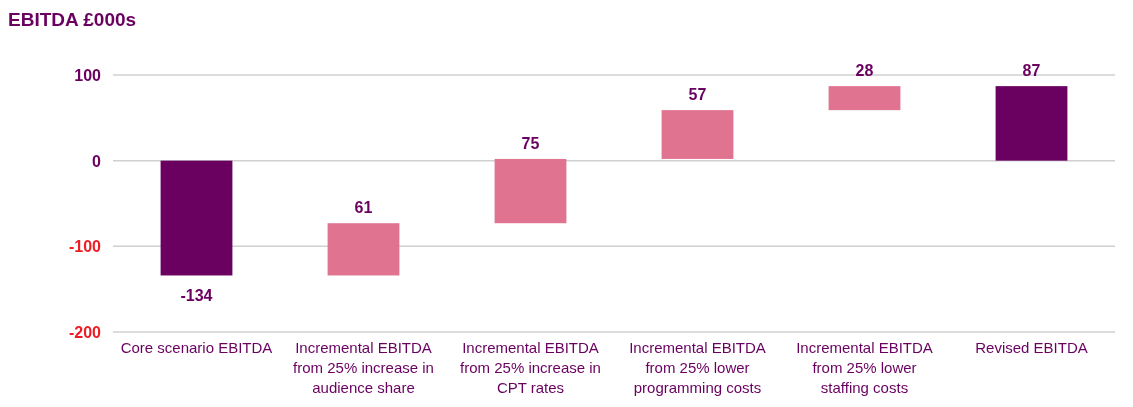  Describe the element at coordinates (85, 332) in the screenshot. I see `y-tick-label: -200` at that location.